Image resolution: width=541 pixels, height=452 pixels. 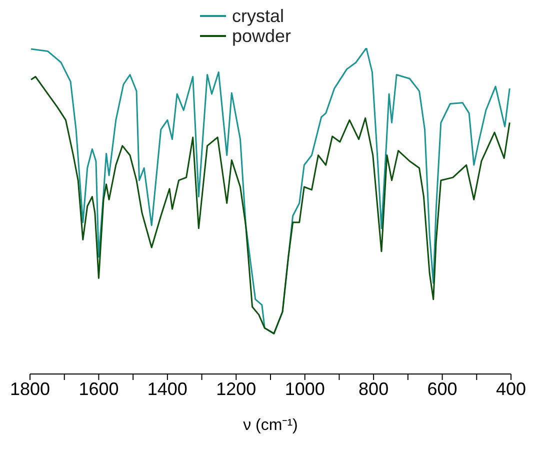 What do you see at coordinates (258, 16) in the screenshot?
I see `legend-label: crystal` at bounding box center [258, 16].